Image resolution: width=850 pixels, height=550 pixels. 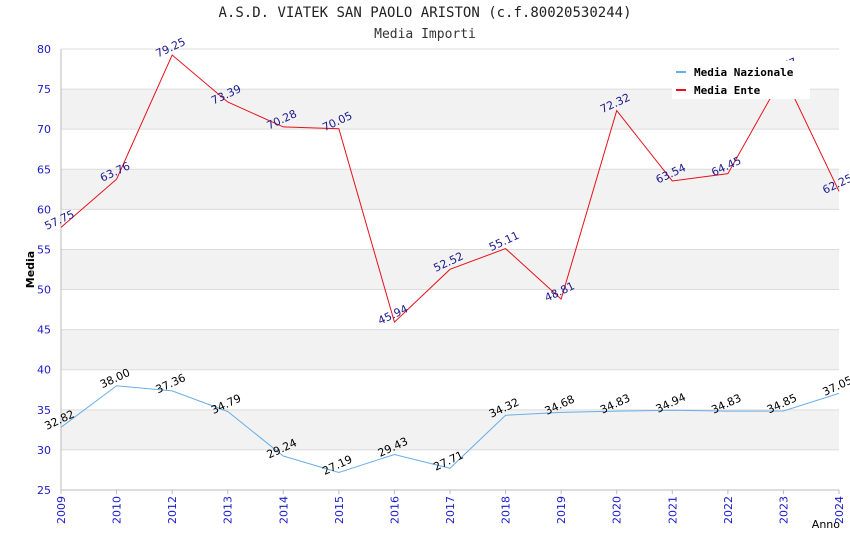 What do you see at coordinates (425, 34) in the screenshot?
I see `chart-subtitle: Media Importi` at bounding box center [425, 34].